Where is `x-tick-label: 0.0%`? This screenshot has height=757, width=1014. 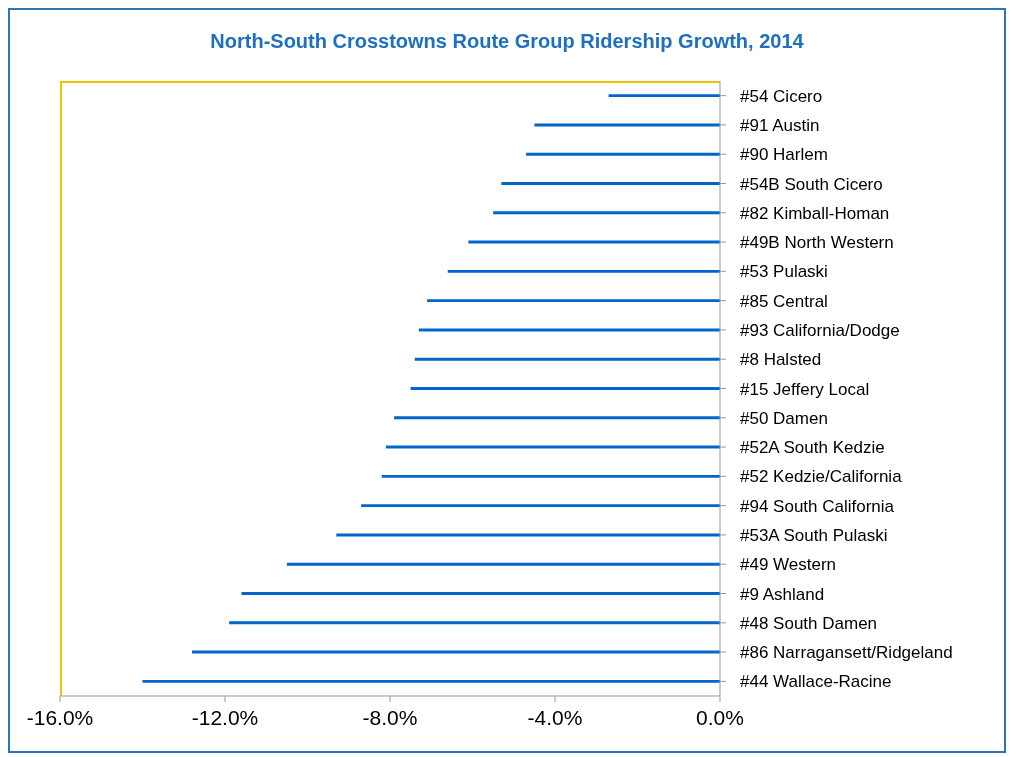 x-tick-label: 0.0% is located at coordinates (720, 717).